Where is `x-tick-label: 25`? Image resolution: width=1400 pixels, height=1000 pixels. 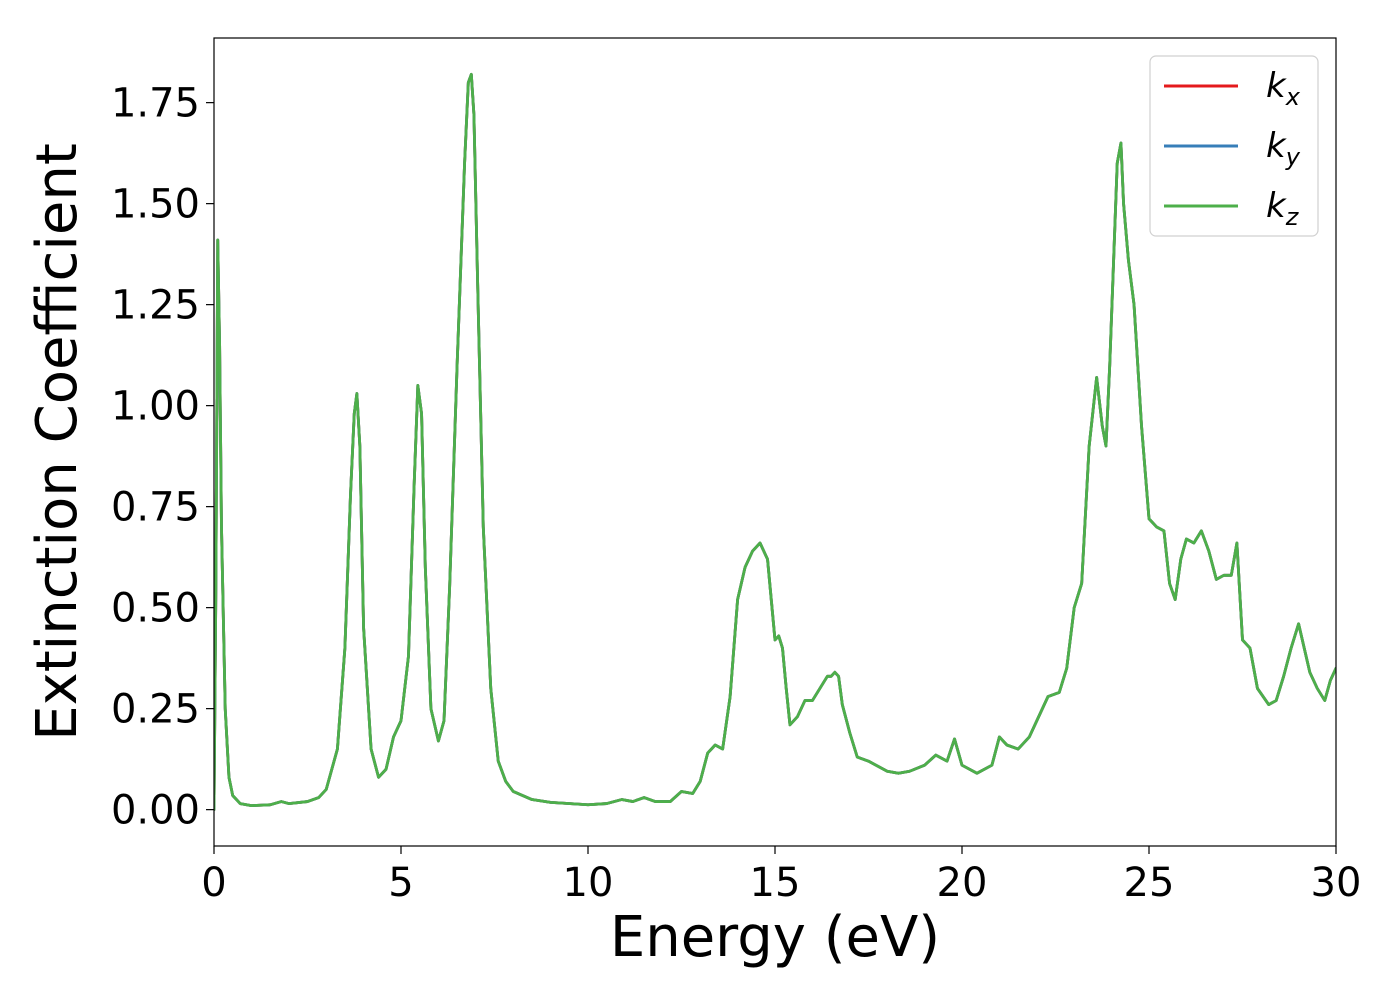 x-tick-label: 25 is located at coordinates (1149, 883).